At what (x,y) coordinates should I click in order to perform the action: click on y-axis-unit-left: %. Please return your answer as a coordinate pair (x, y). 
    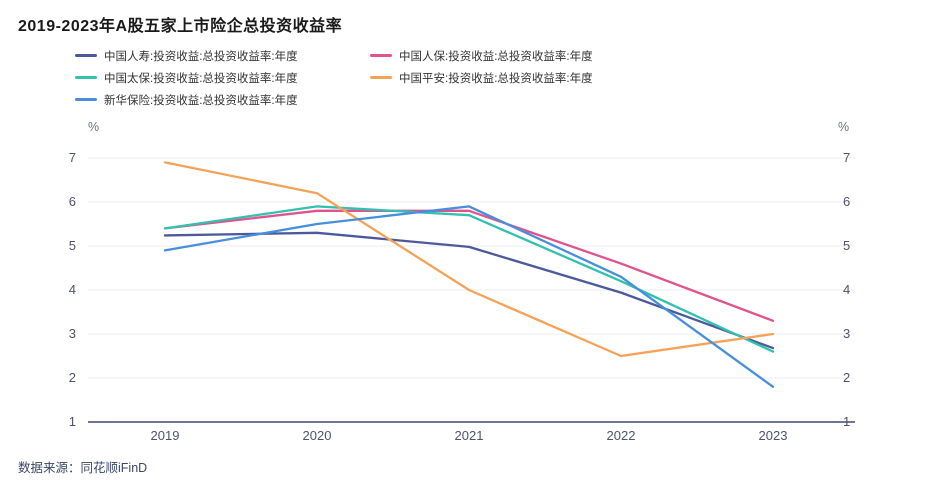
    Looking at the image, I should click on (94, 127).